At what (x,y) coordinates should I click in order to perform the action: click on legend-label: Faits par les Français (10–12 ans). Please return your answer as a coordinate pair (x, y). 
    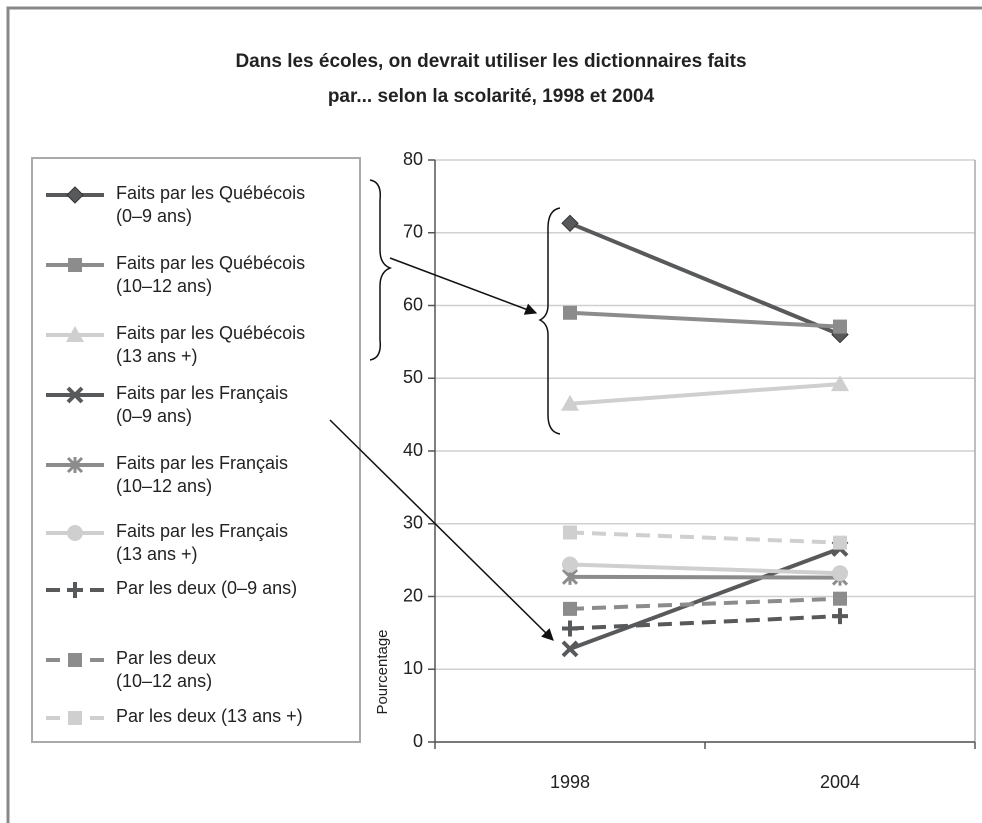
    Looking at the image, I should click on (202, 474).